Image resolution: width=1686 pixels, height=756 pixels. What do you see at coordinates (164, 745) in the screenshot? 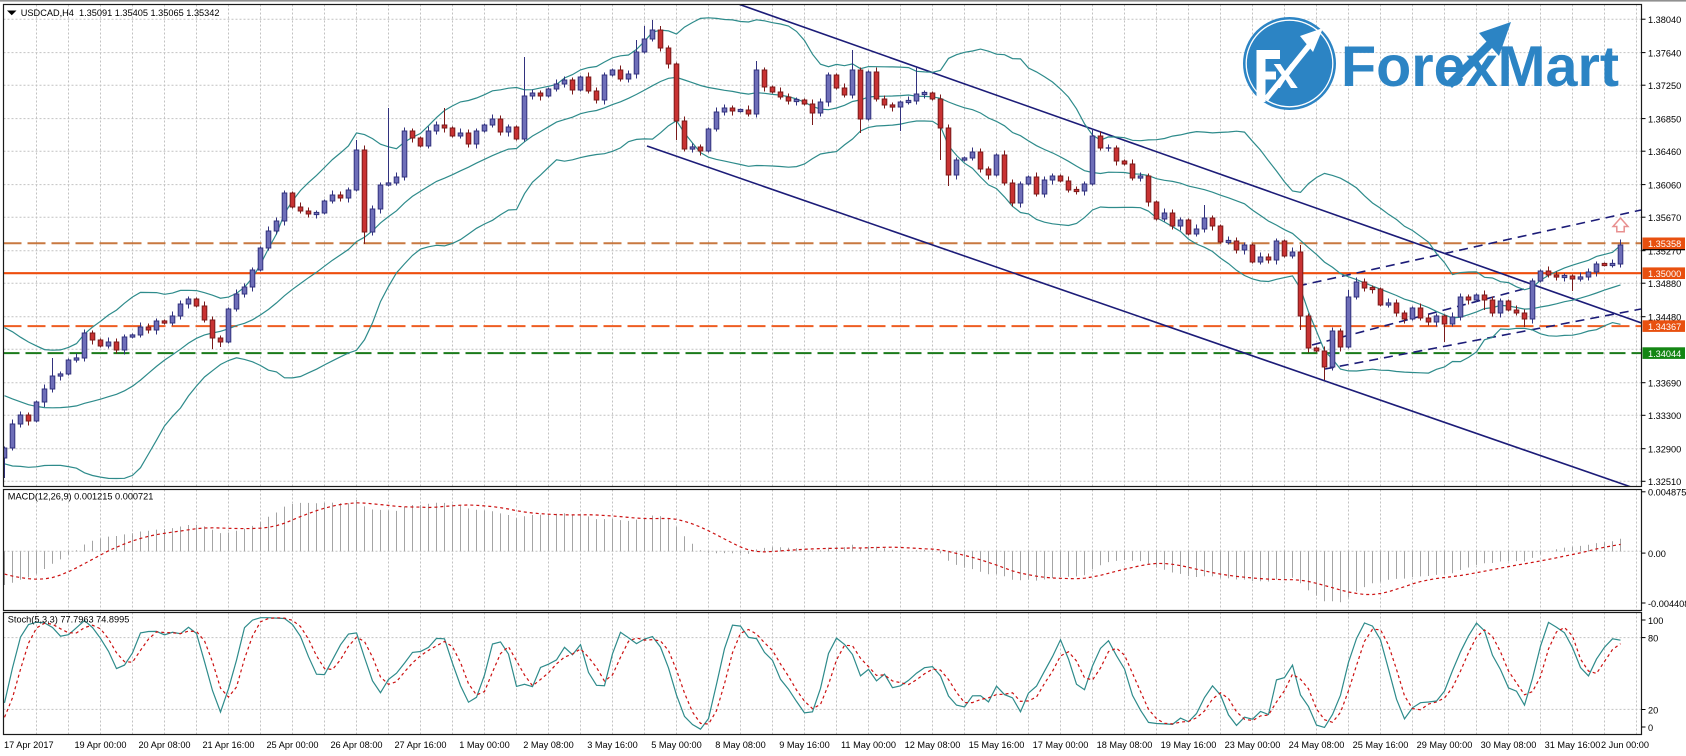
I see `svg-text: 20 Apr 08:00` at bounding box center [164, 745].